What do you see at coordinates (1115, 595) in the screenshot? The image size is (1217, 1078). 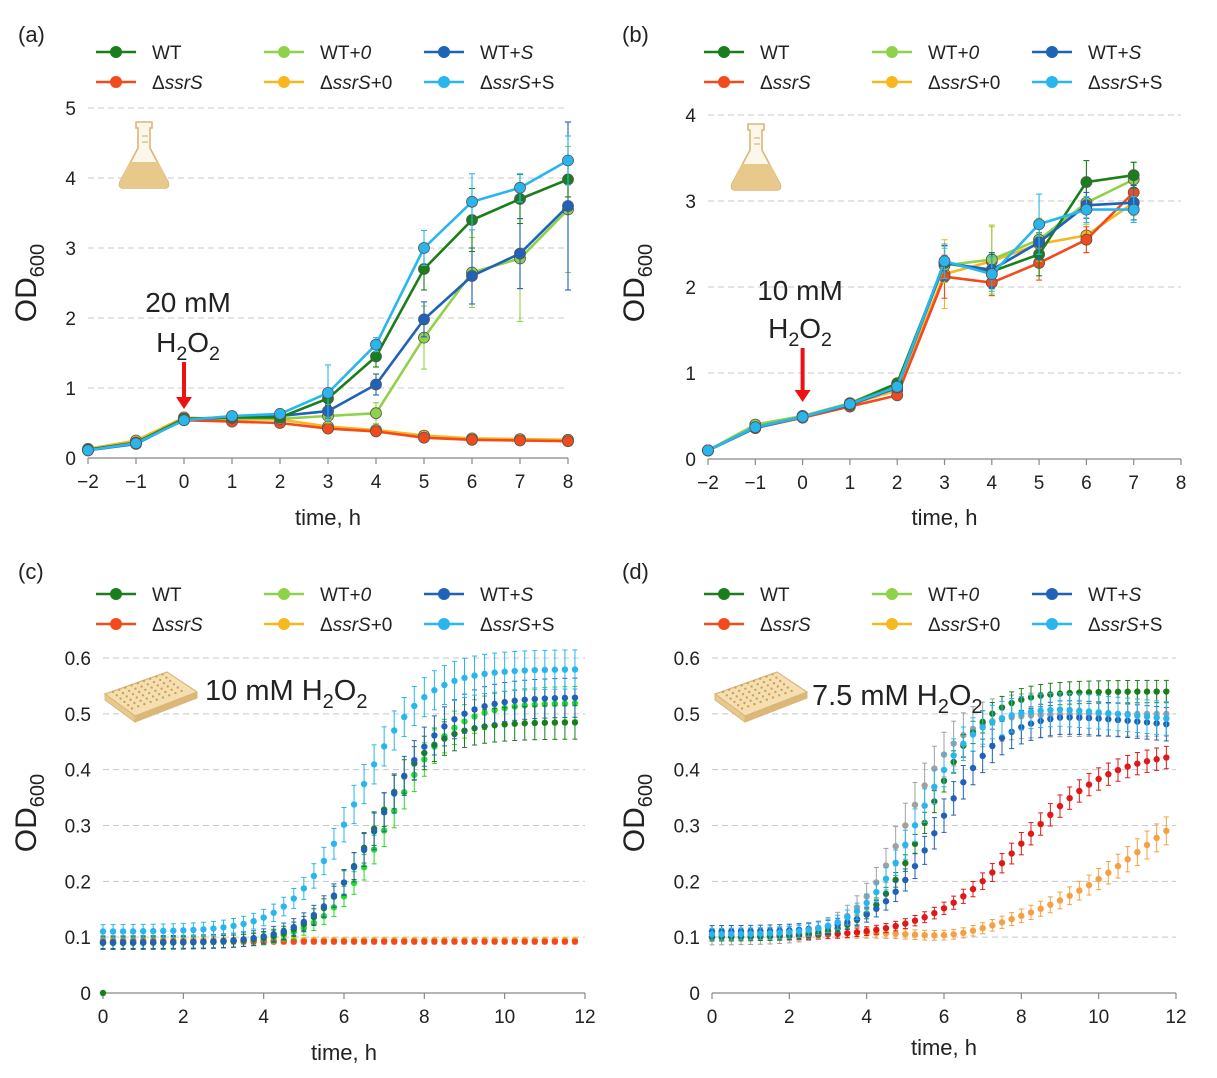 I see `legend-label: WT+S` at bounding box center [1115, 595].